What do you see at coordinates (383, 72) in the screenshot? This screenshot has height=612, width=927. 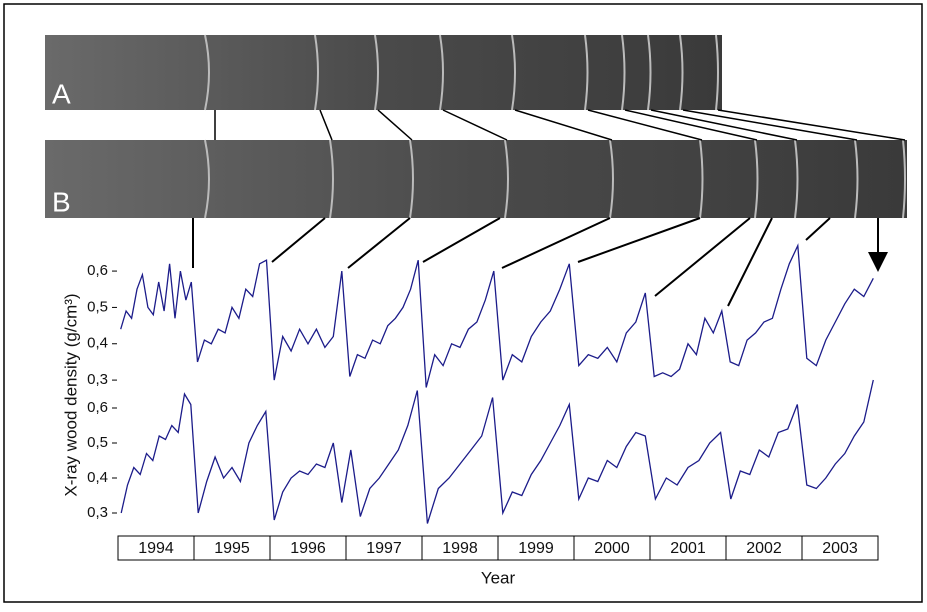 I see `xray-image-a` at bounding box center [383, 72].